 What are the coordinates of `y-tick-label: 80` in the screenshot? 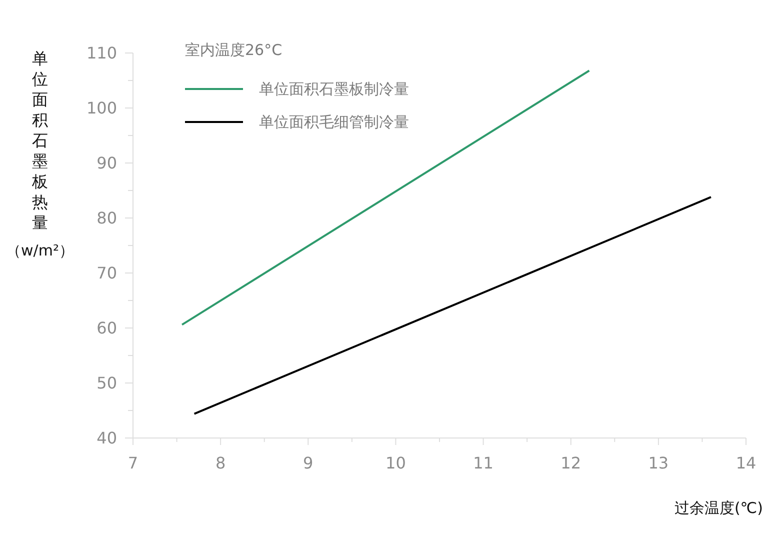 It's located at (106, 218).